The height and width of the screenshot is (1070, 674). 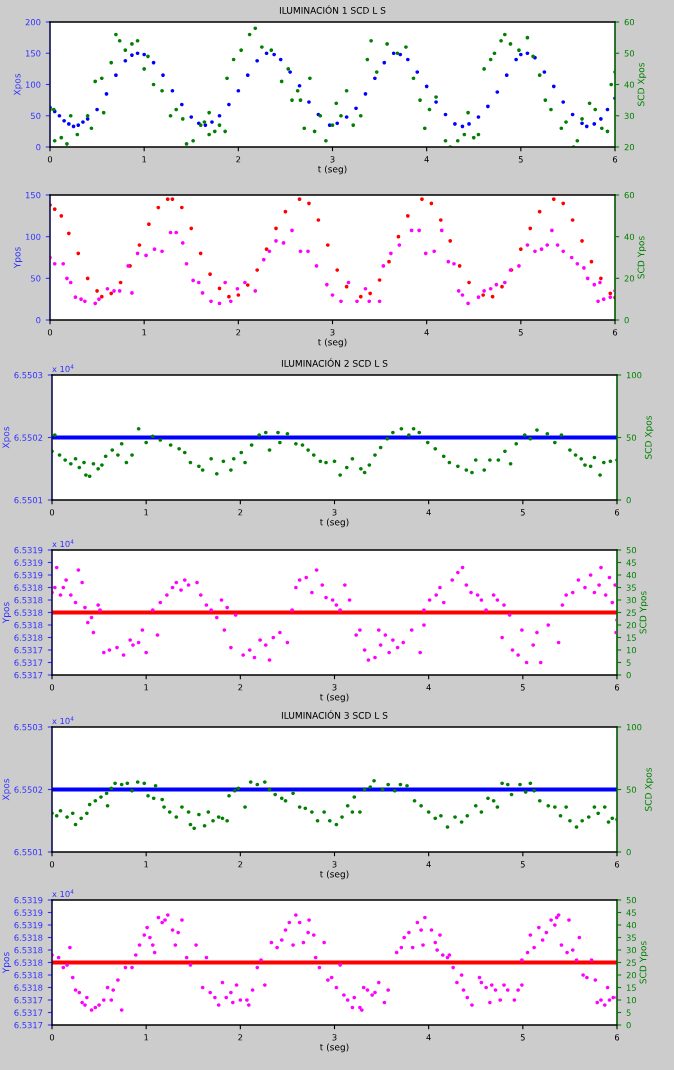 I want to click on chart-title: ILUMINACIÓN 3 SCD L S, so click(x=334, y=714).